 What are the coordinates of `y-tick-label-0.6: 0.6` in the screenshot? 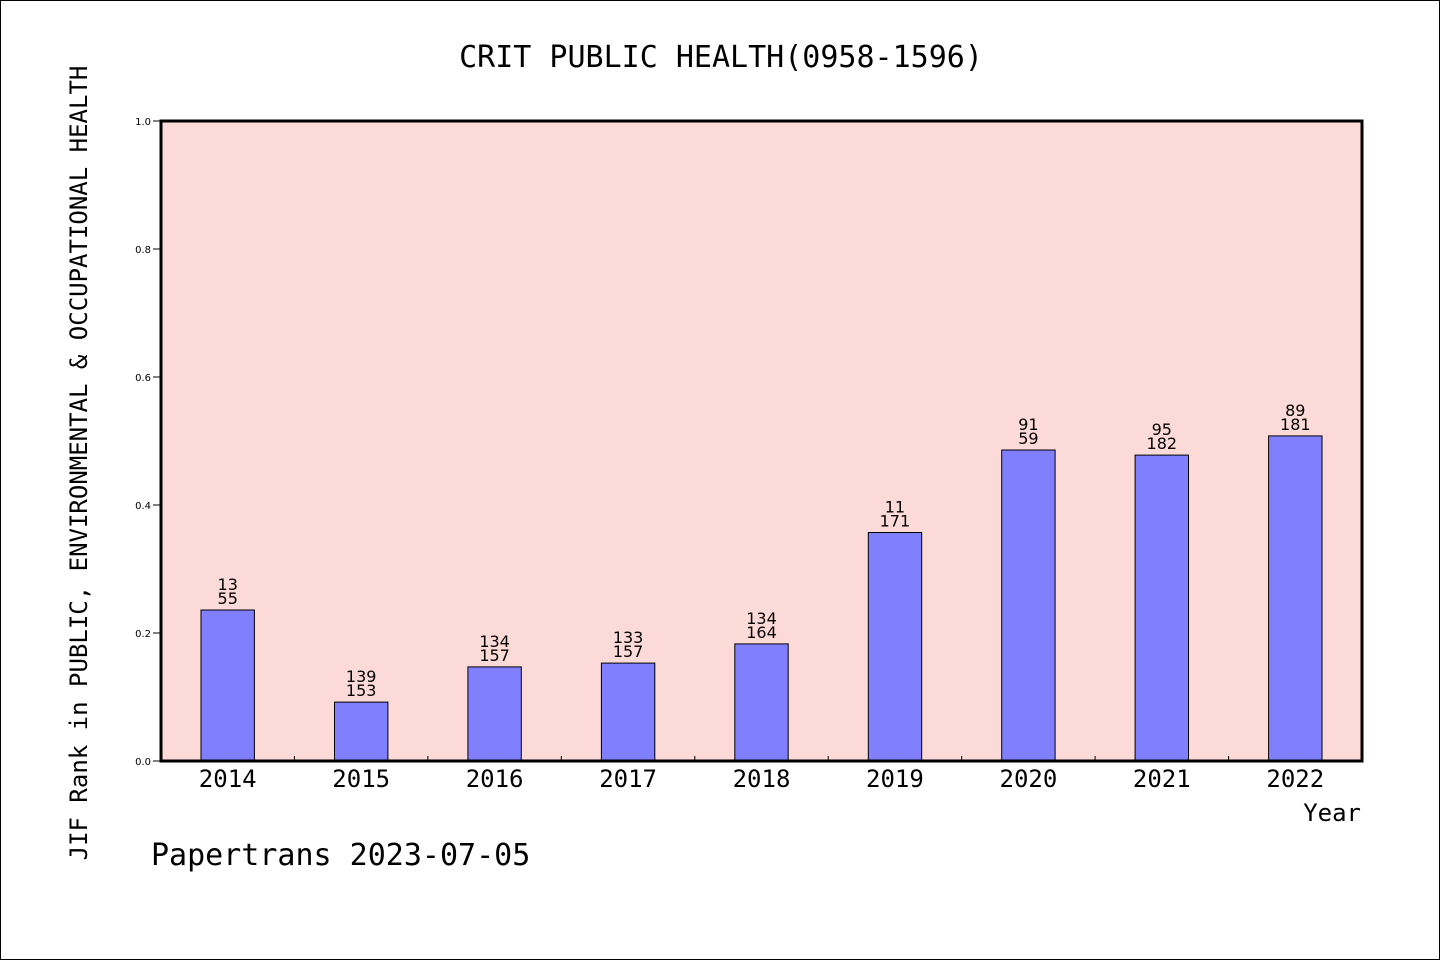 It's located at (143, 378).